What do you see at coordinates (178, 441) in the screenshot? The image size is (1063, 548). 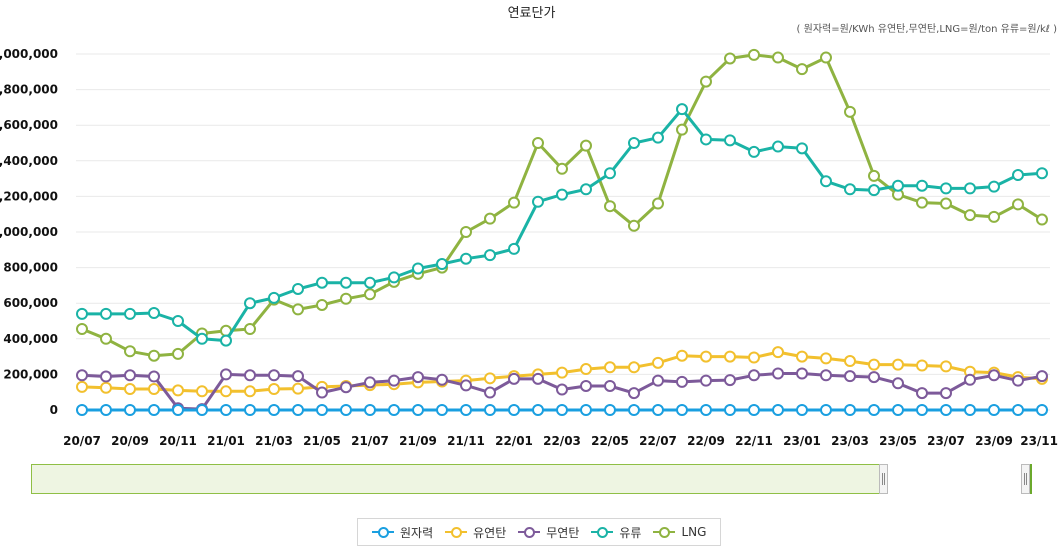 I see `x-tick-label: 20/11` at bounding box center [178, 441].